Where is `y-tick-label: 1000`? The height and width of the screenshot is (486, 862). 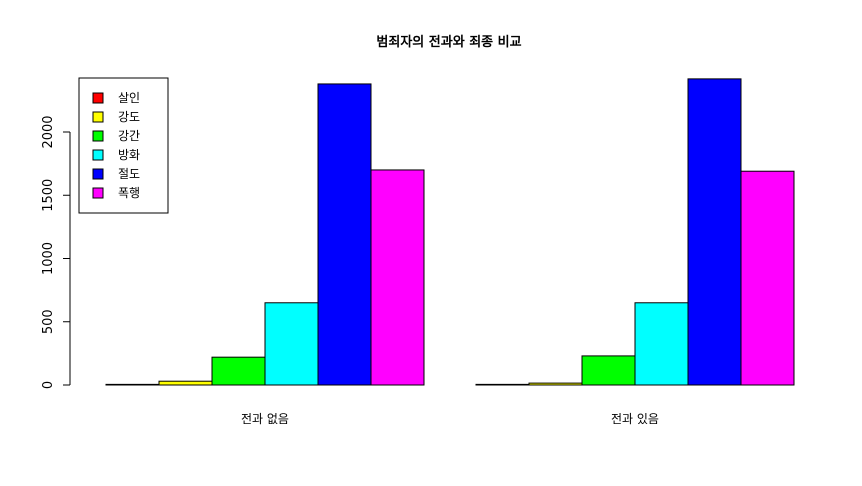
y-tick-label: 1000 is located at coordinates (48, 258).